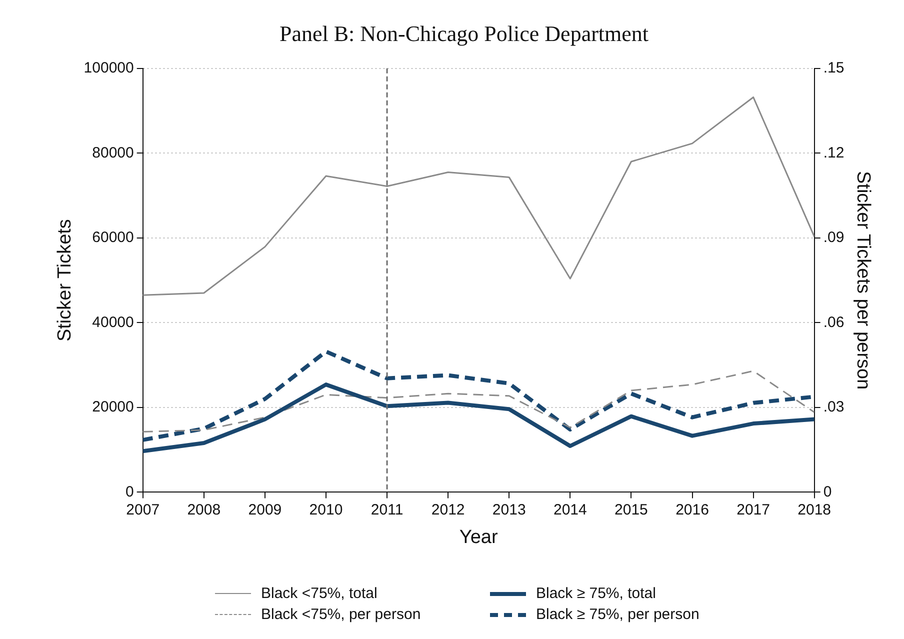 The height and width of the screenshot is (639, 904). Describe the element at coordinates (692, 509) in the screenshot. I see `x-tick-label: 2016` at that location.